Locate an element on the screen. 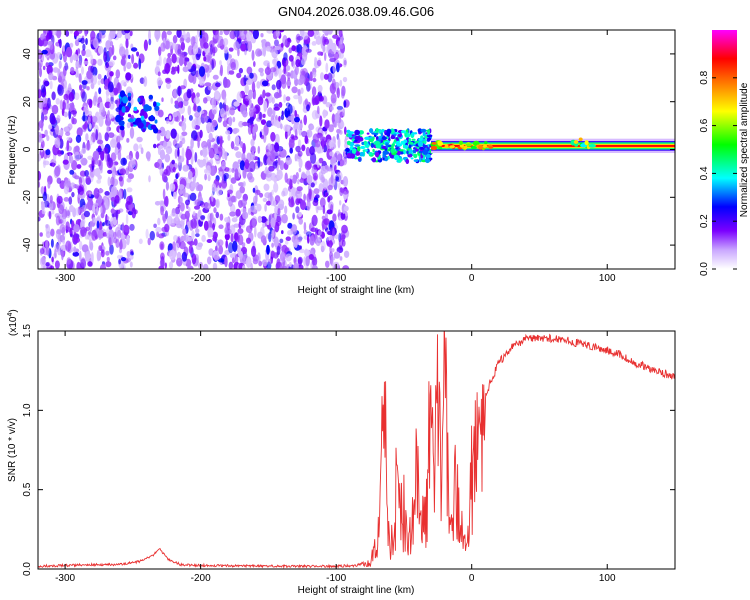 The height and width of the screenshot is (600, 750). y-tick-label: 1.0 is located at coordinates (27, 410).